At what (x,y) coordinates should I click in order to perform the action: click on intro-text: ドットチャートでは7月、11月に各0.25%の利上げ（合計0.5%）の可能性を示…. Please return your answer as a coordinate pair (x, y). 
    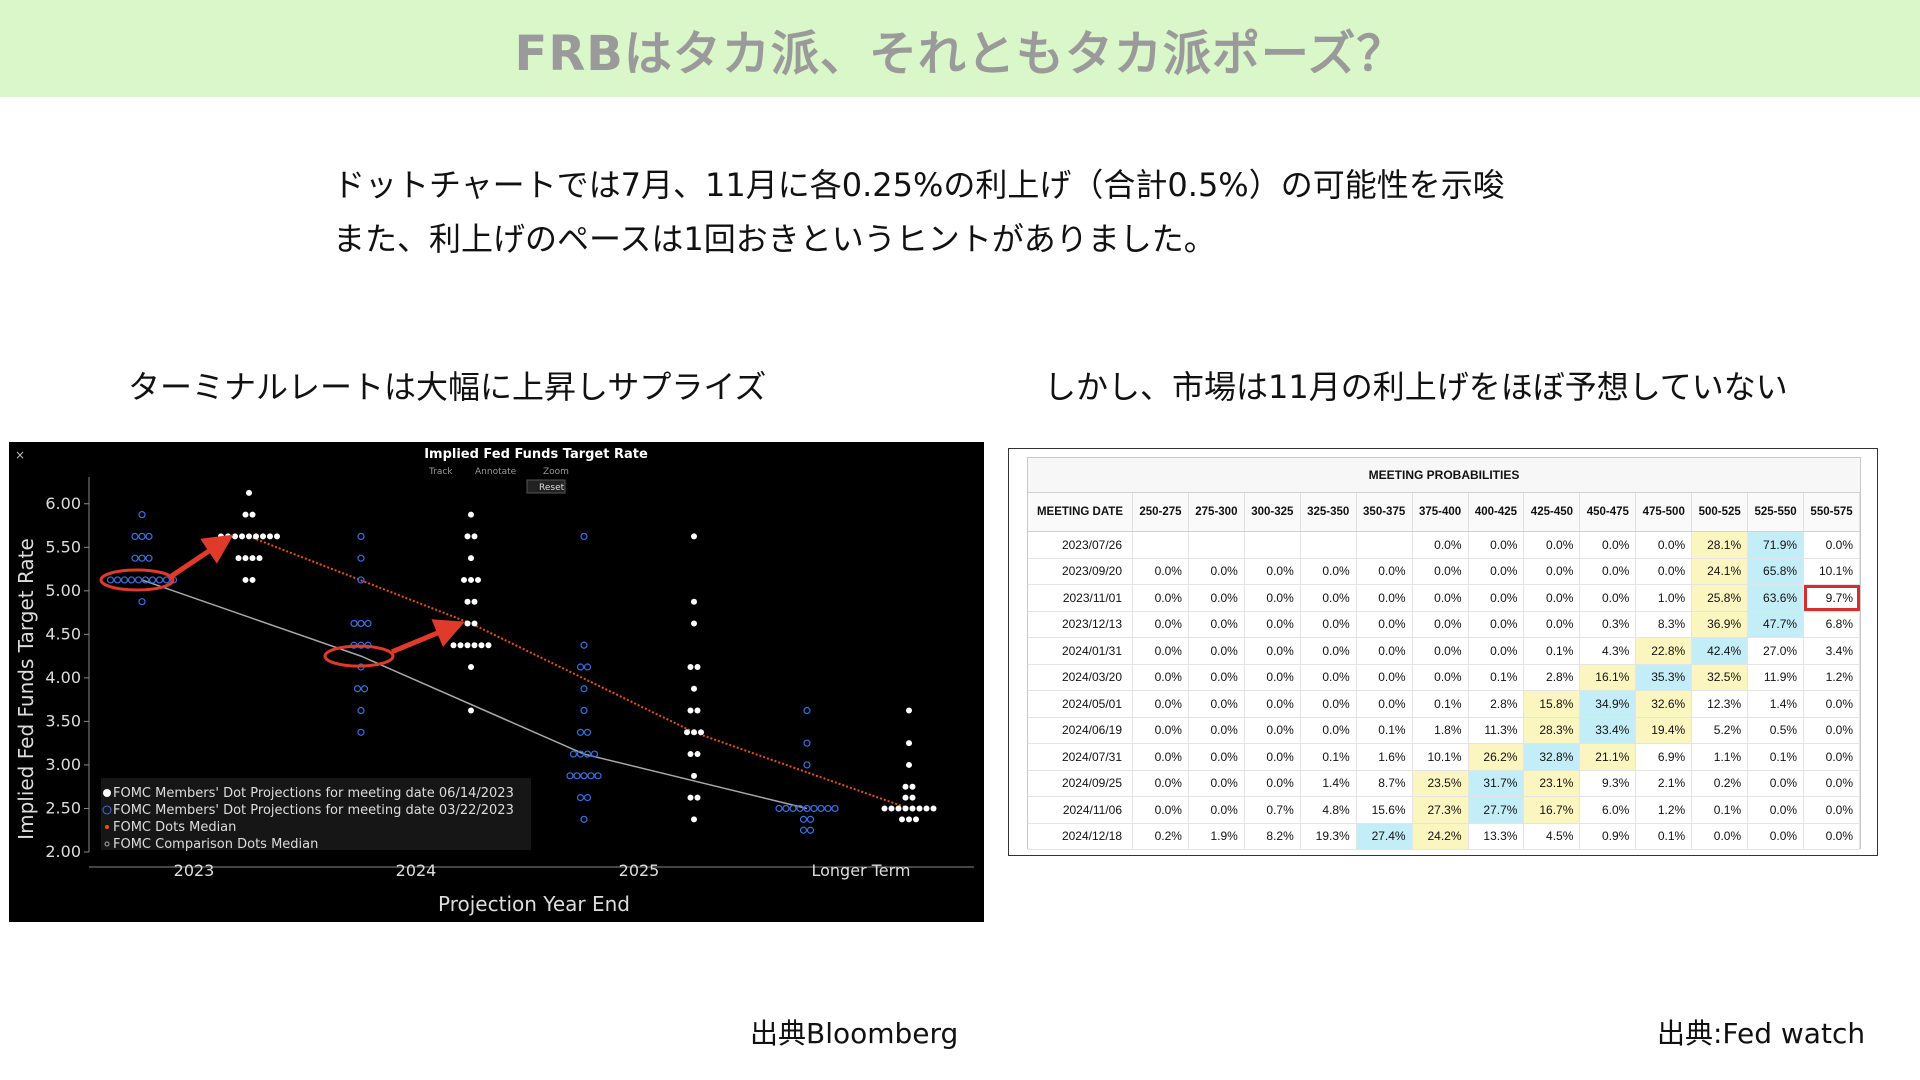
    Looking at the image, I should click on (919, 212).